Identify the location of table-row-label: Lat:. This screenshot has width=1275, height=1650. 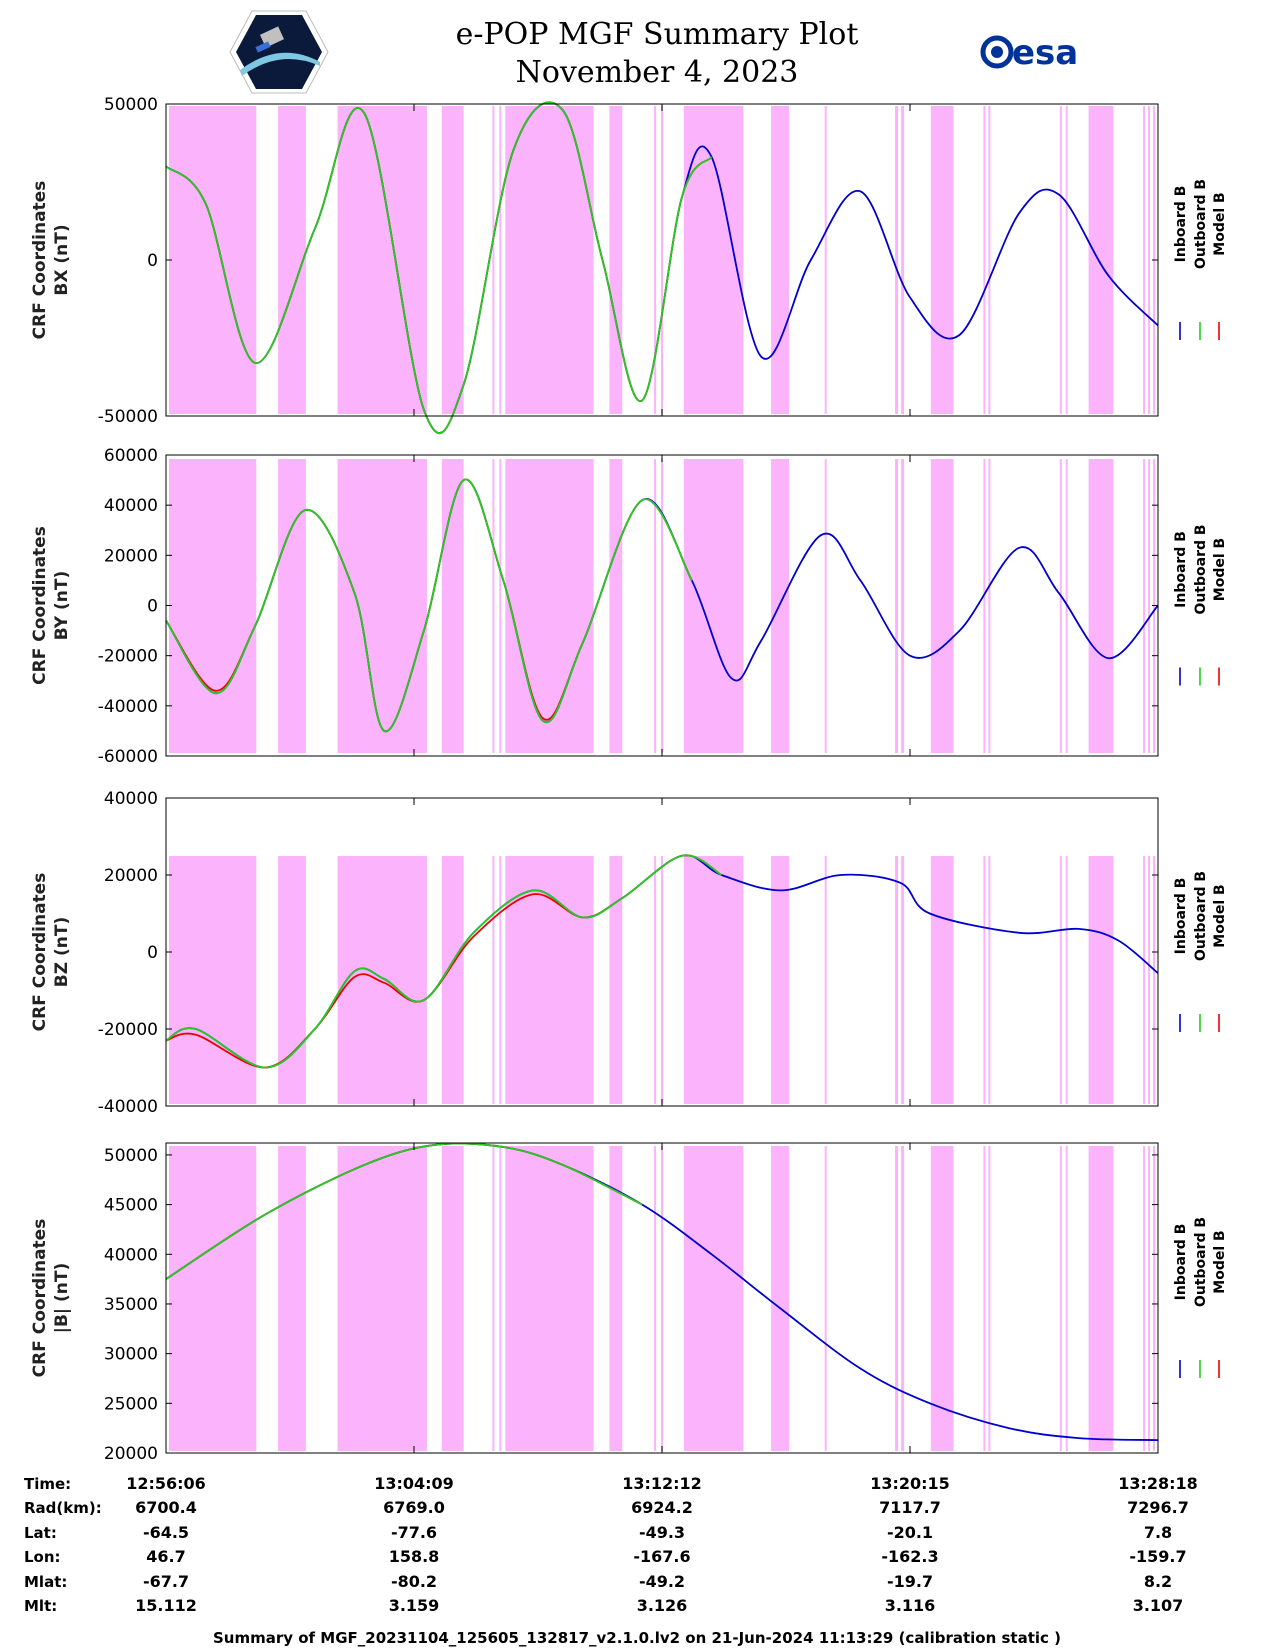
(40, 1533).